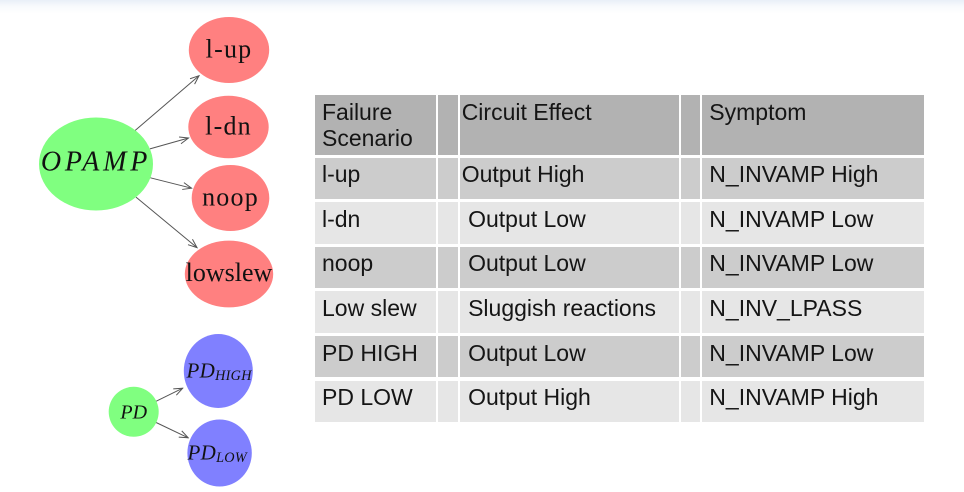  I want to click on svg-text: l-up, so click(229, 49).